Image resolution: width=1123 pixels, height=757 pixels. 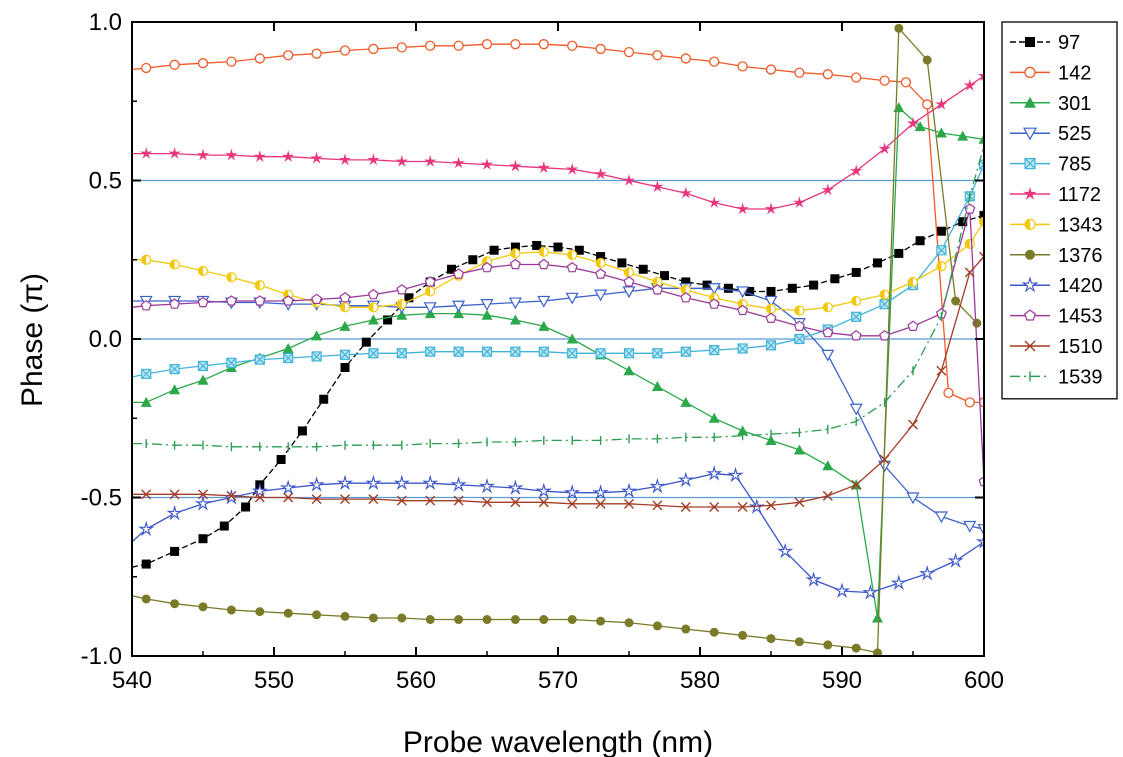 What do you see at coordinates (1074, 134) in the screenshot?
I see `legend-label: 525` at bounding box center [1074, 134].